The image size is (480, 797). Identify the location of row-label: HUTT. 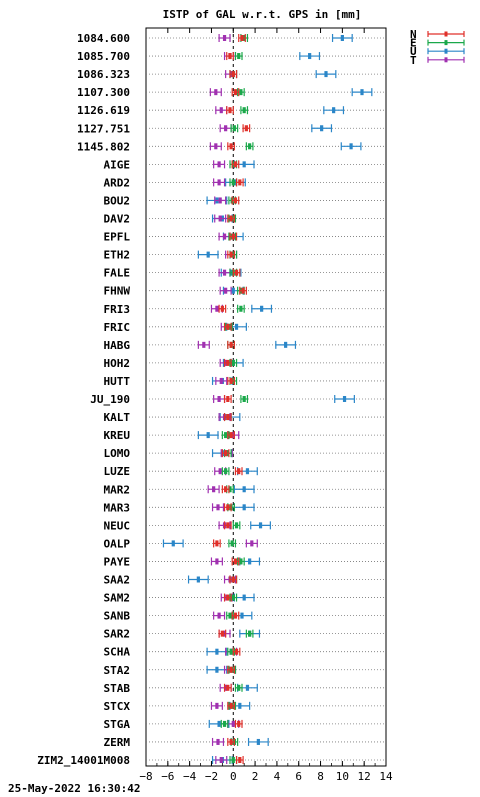
(117, 381).